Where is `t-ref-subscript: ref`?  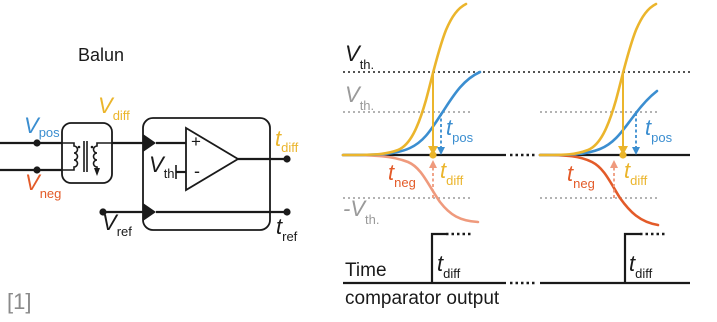 t-ref-subscript: ref is located at coordinates (290, 236).